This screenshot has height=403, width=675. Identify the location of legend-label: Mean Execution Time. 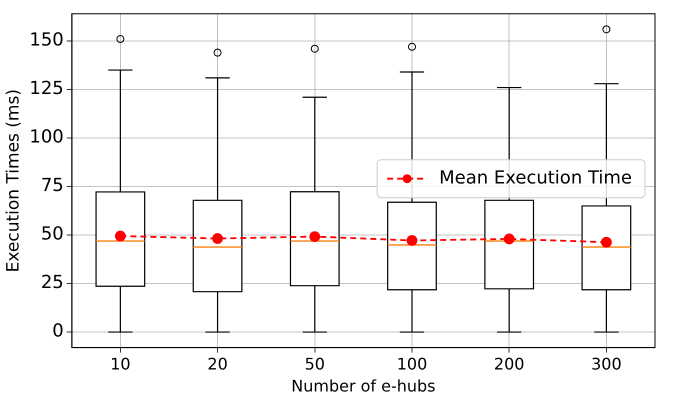
(535, 177).